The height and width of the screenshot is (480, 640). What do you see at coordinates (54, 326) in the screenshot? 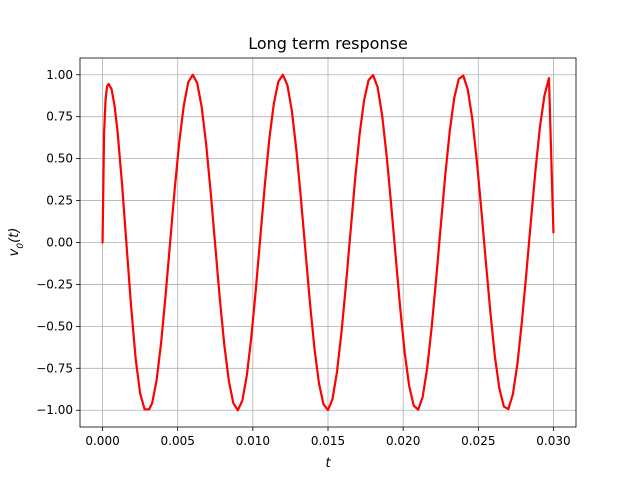
I see `y-tick-label: −0.50` at bounding box center [54, 326].